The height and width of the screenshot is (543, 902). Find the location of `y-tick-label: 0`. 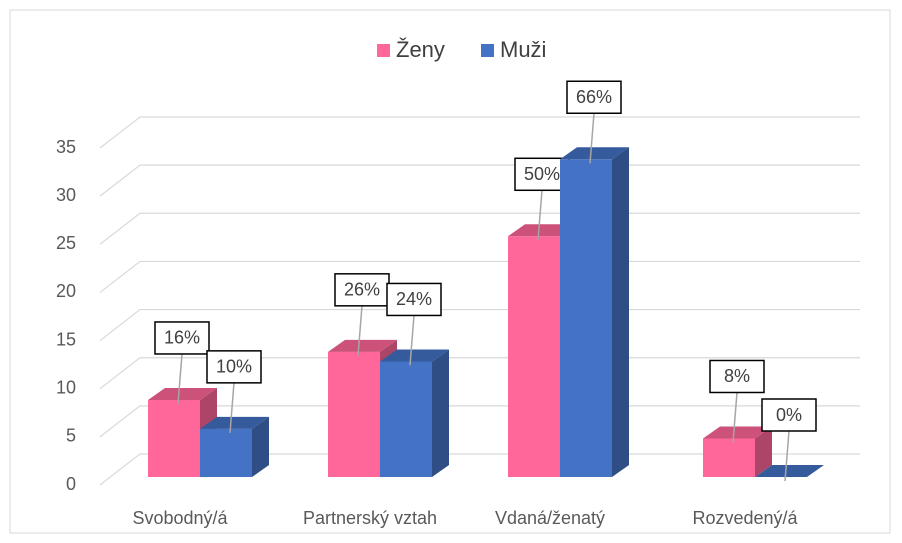

y-tick-label: 0 is located at coordinates (71, 484).